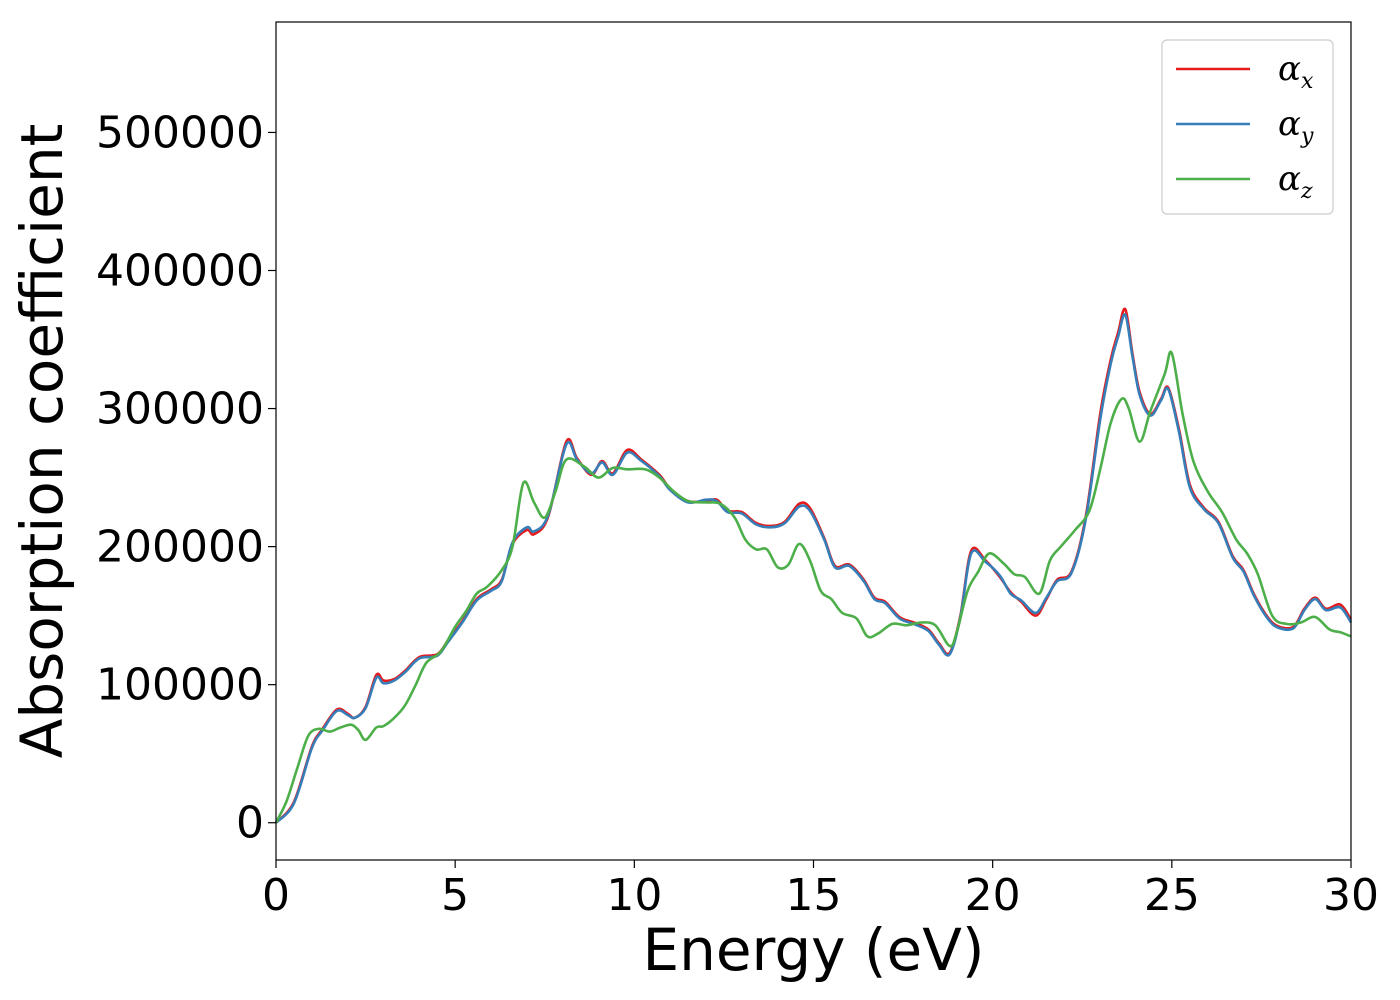  I want to click on x-tick-label: 30, so click(1351, 895).